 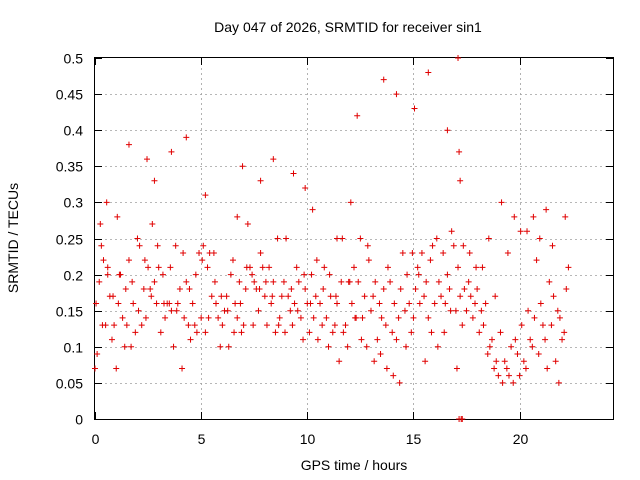 I want to click on y-tick-label: 0.35, so click(x=69, y=167).